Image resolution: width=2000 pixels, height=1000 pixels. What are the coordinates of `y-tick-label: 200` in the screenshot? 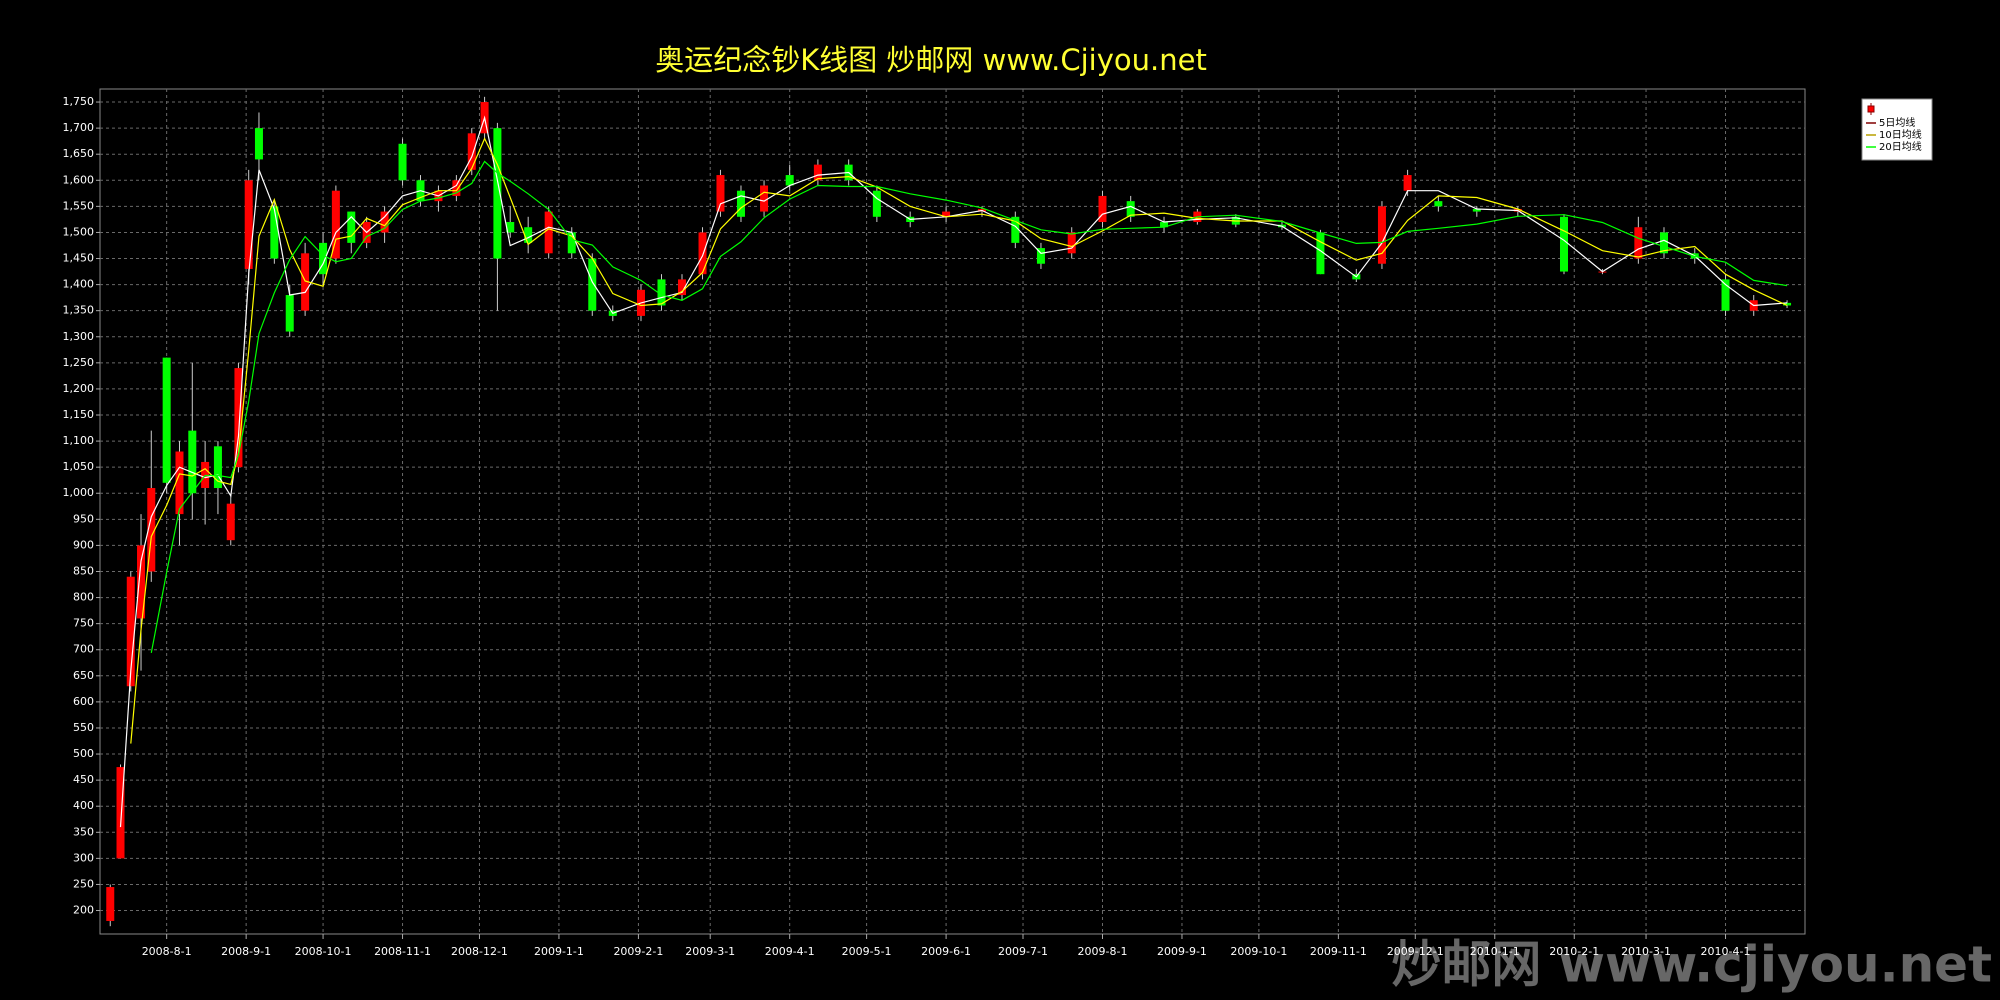 It's located at (83, 910).